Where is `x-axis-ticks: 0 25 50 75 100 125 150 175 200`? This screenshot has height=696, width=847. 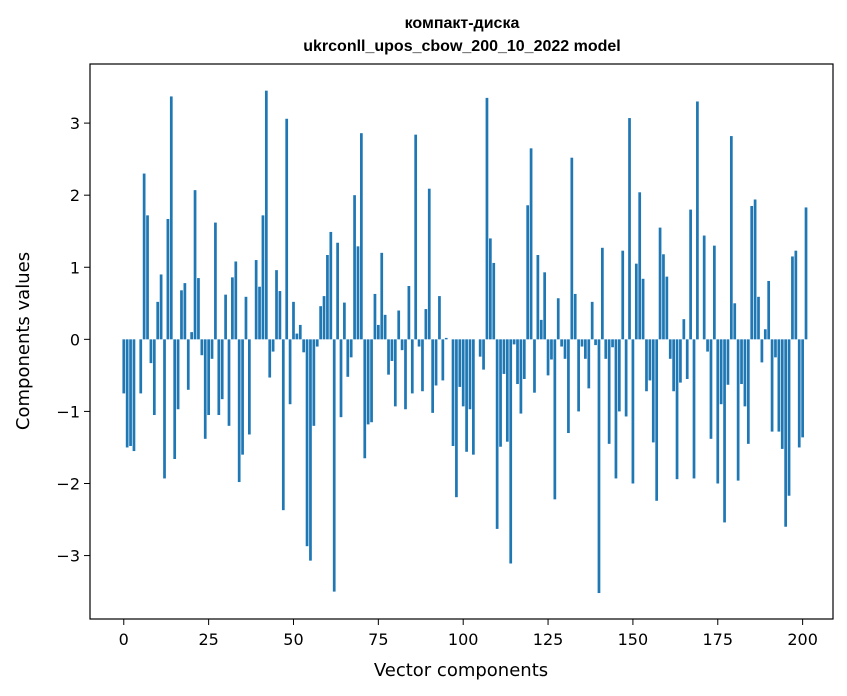
x-axis-ticks: 0 25 50 75 100 125 150 175 200 is located at coordinates (468, 634).